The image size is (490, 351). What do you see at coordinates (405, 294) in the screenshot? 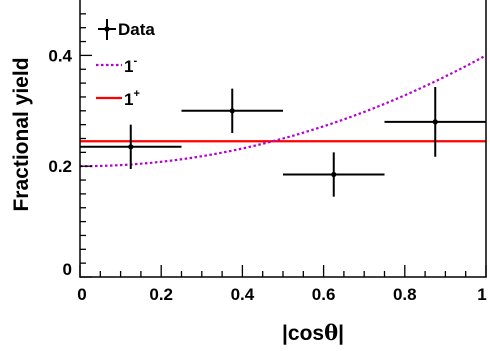
I see `x-tick-label: 0.8` at bounding box center [405, 294].